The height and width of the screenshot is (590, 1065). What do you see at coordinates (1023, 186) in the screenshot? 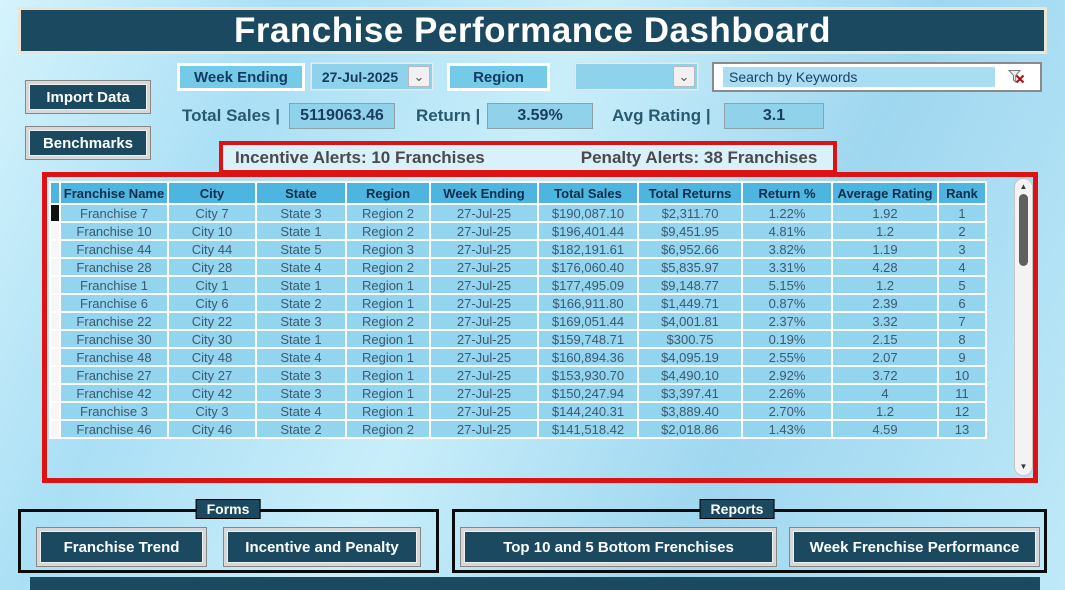
I see `scroll-up-icon: ▲` at bounding box center [1023, 186].